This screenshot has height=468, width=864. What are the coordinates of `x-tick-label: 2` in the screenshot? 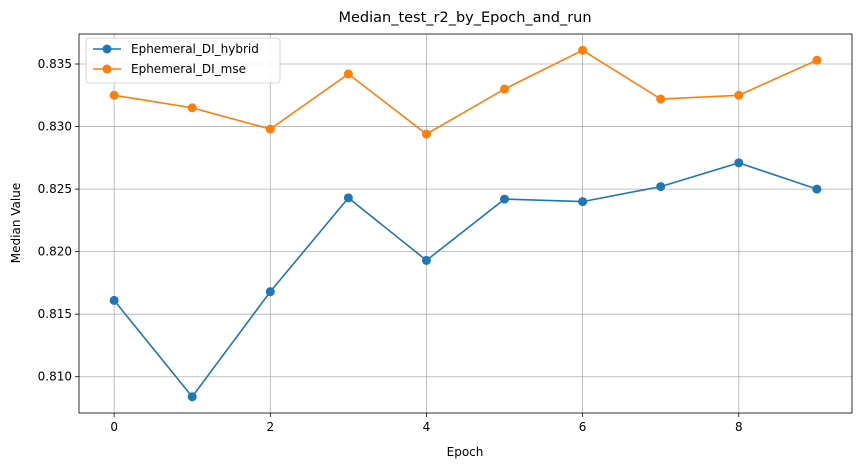 It's located at (270, 427).